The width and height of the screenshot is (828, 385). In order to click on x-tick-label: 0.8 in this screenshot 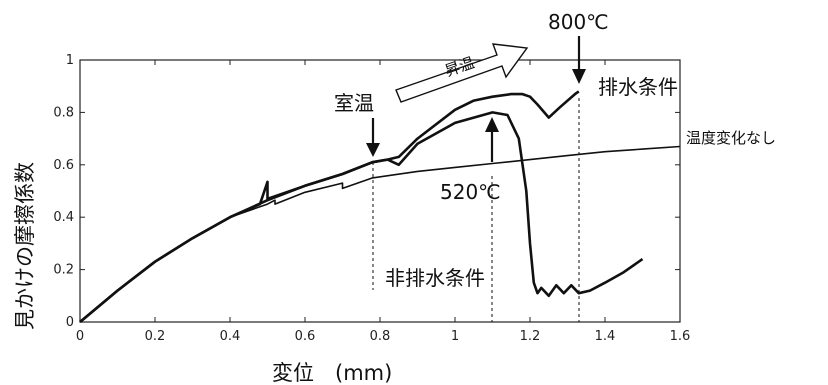, I will do `click(380, 336)`.